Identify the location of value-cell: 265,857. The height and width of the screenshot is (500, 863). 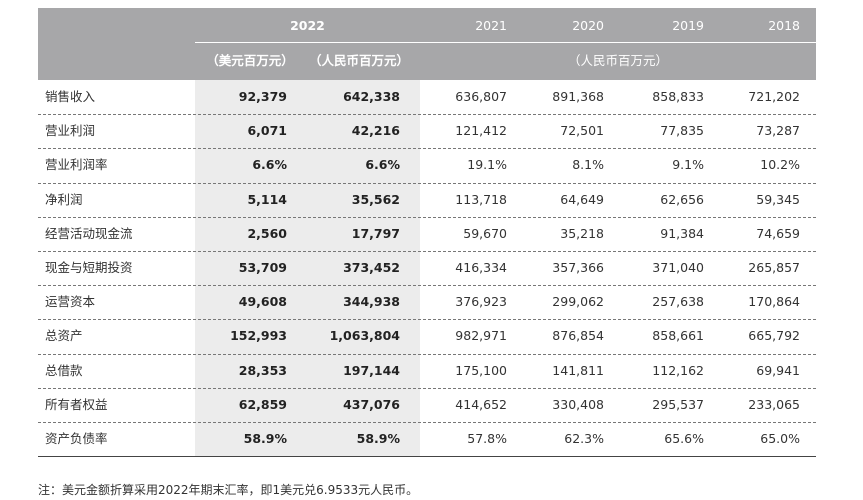
(774, 267).